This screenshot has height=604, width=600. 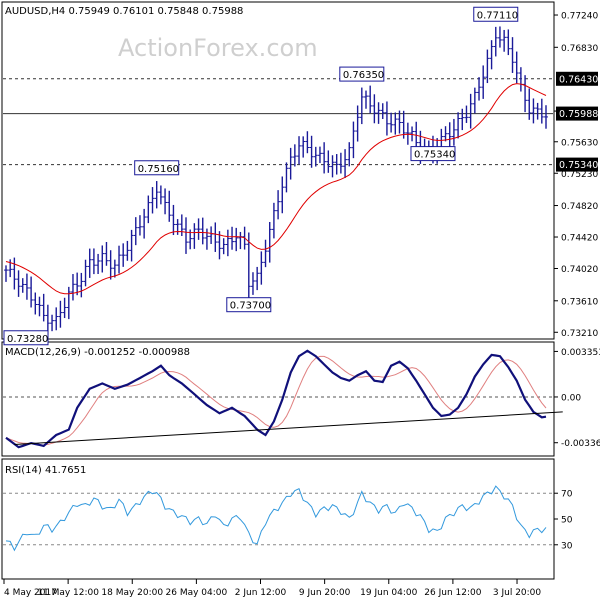 I want to click on macd-y-tick-label: 0.003353, so click(x=580, y=353).